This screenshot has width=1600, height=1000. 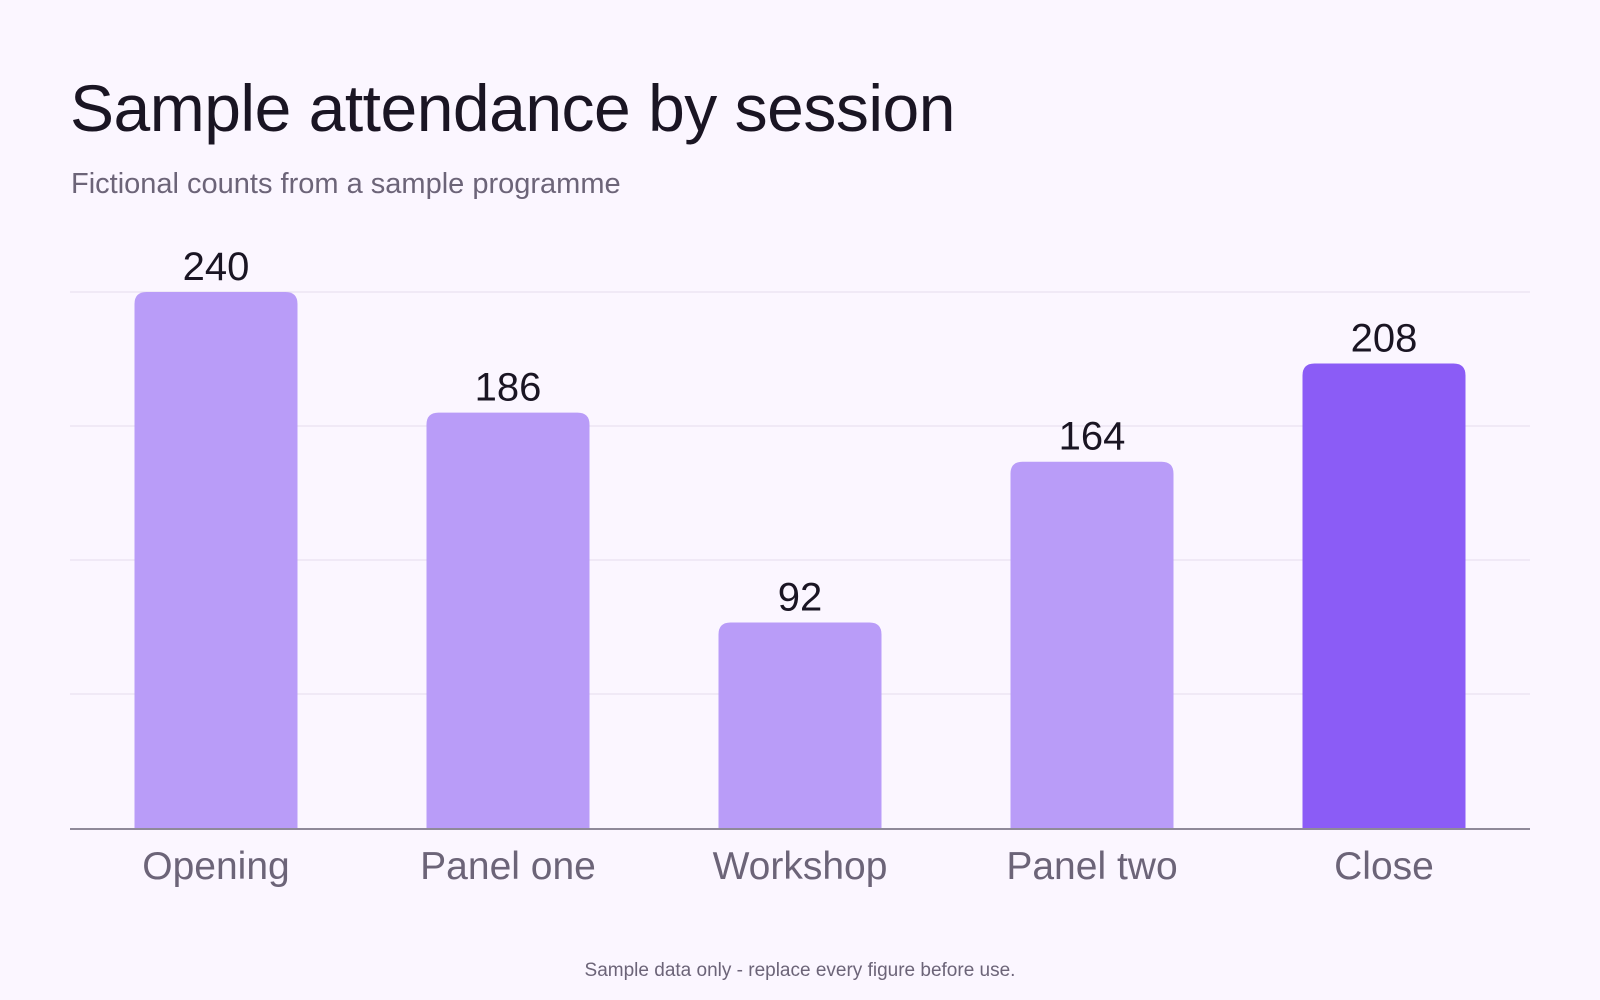 What do you see at coordinates (800, 725) in the screenshot?
I see `bar-workshop` at bounding box center [800, 725].